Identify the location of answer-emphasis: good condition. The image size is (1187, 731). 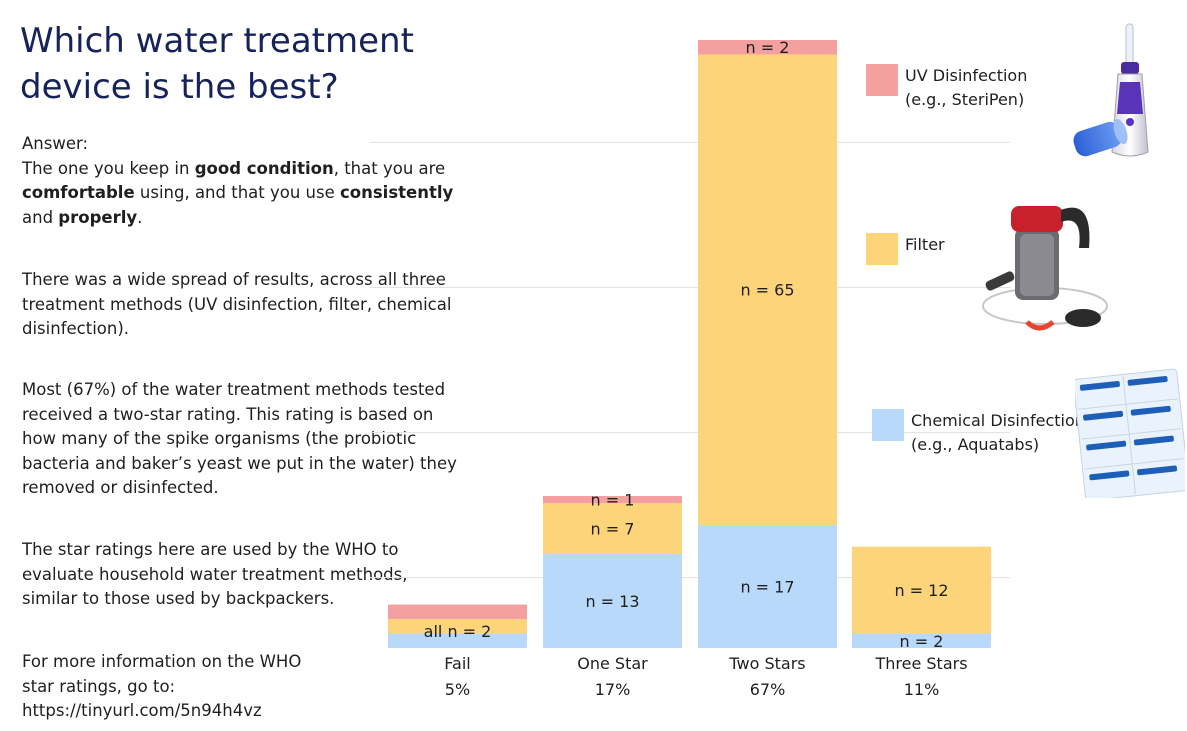
(264, 168).